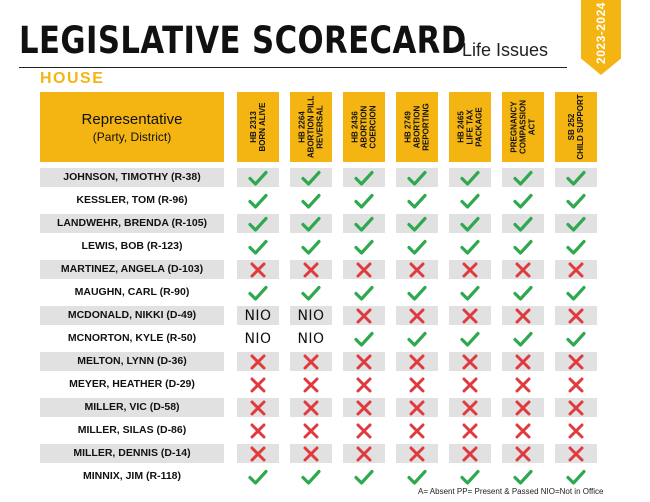  What do you see at coordinates (355, 127) in the screenshot?
I see `bill-number: HB 2436` at bounding box center [355, 127].